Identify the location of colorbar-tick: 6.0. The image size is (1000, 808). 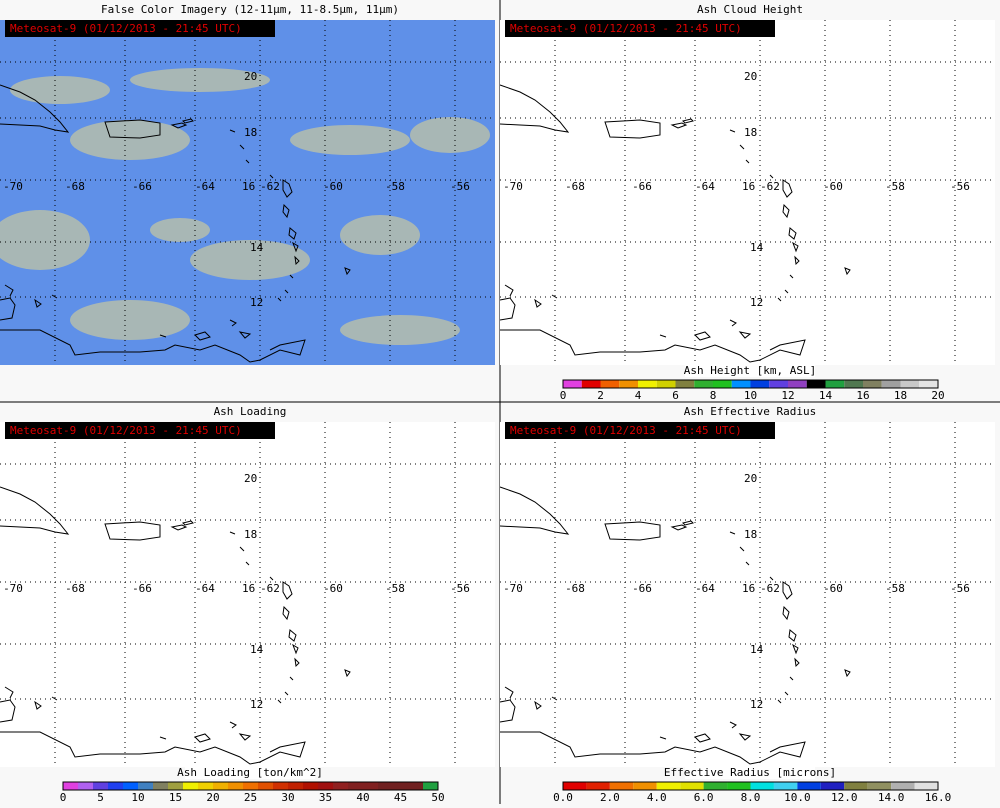
(704, 797).